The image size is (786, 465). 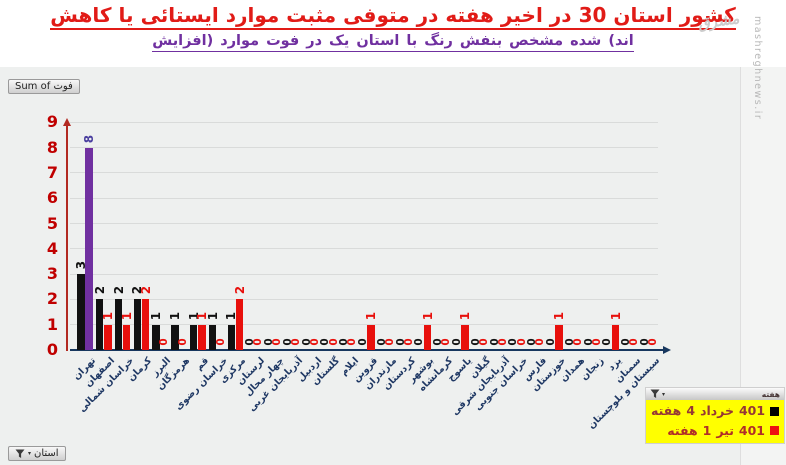 I want to click on y-tick-label-1: 1, so click(x=52, y=324).